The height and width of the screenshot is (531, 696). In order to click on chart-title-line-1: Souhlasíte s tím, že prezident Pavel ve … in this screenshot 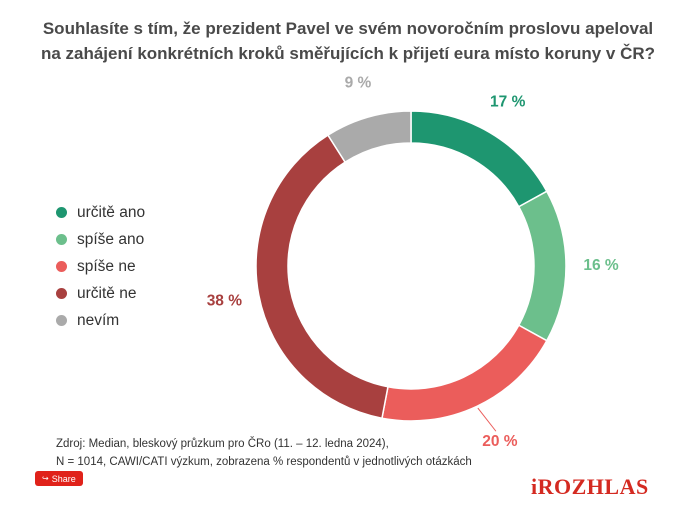, I will do `click(348, 28)`.